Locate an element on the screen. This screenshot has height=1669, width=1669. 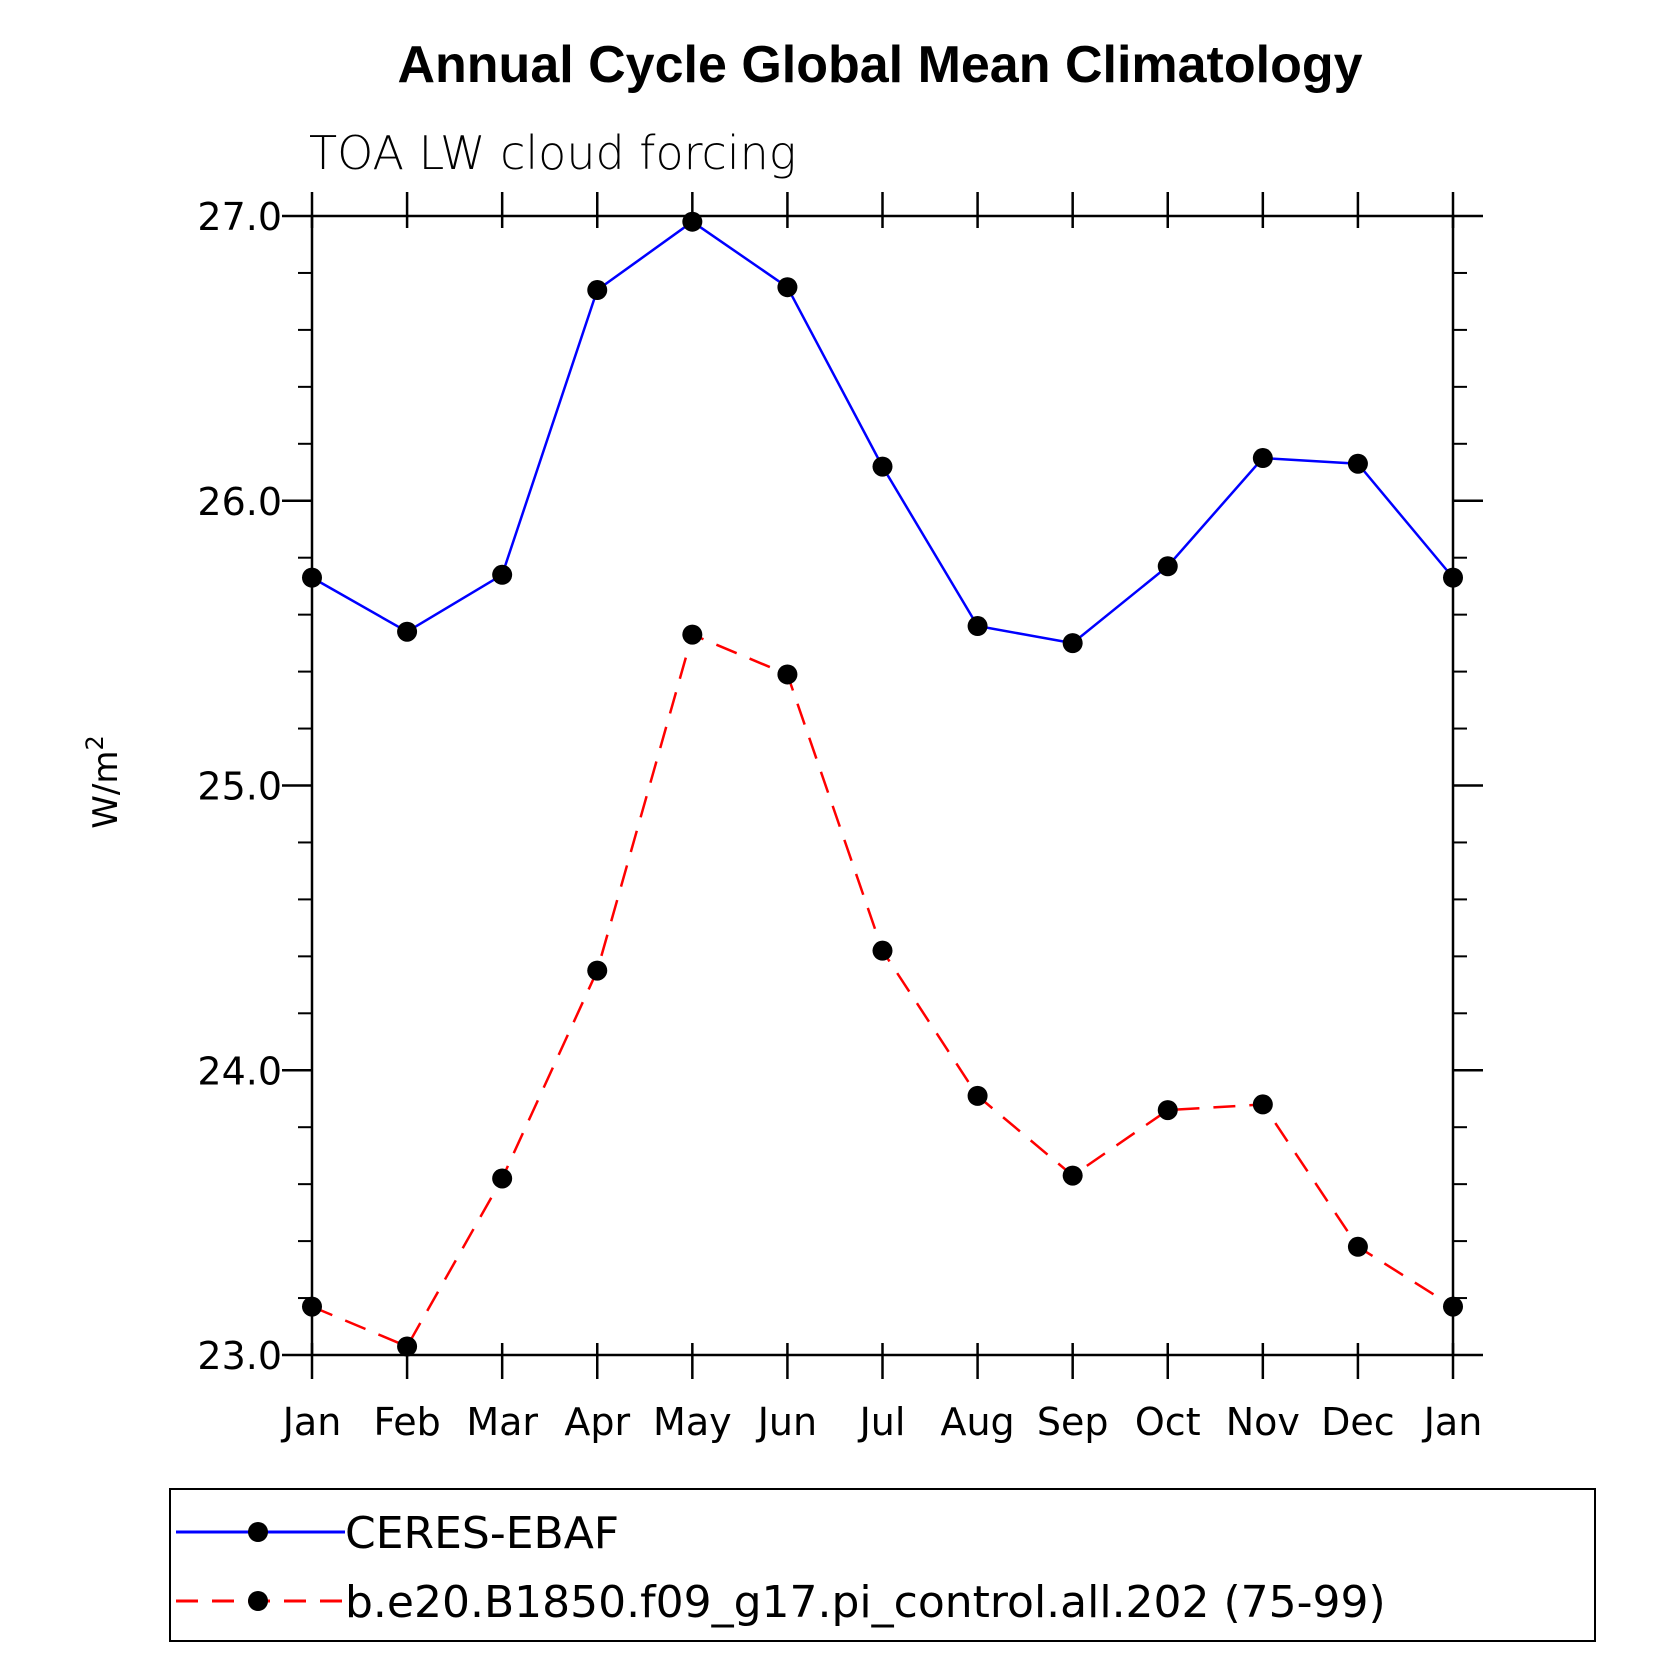
y-tick-label: 25.0 is located at coordinates (239, 787).